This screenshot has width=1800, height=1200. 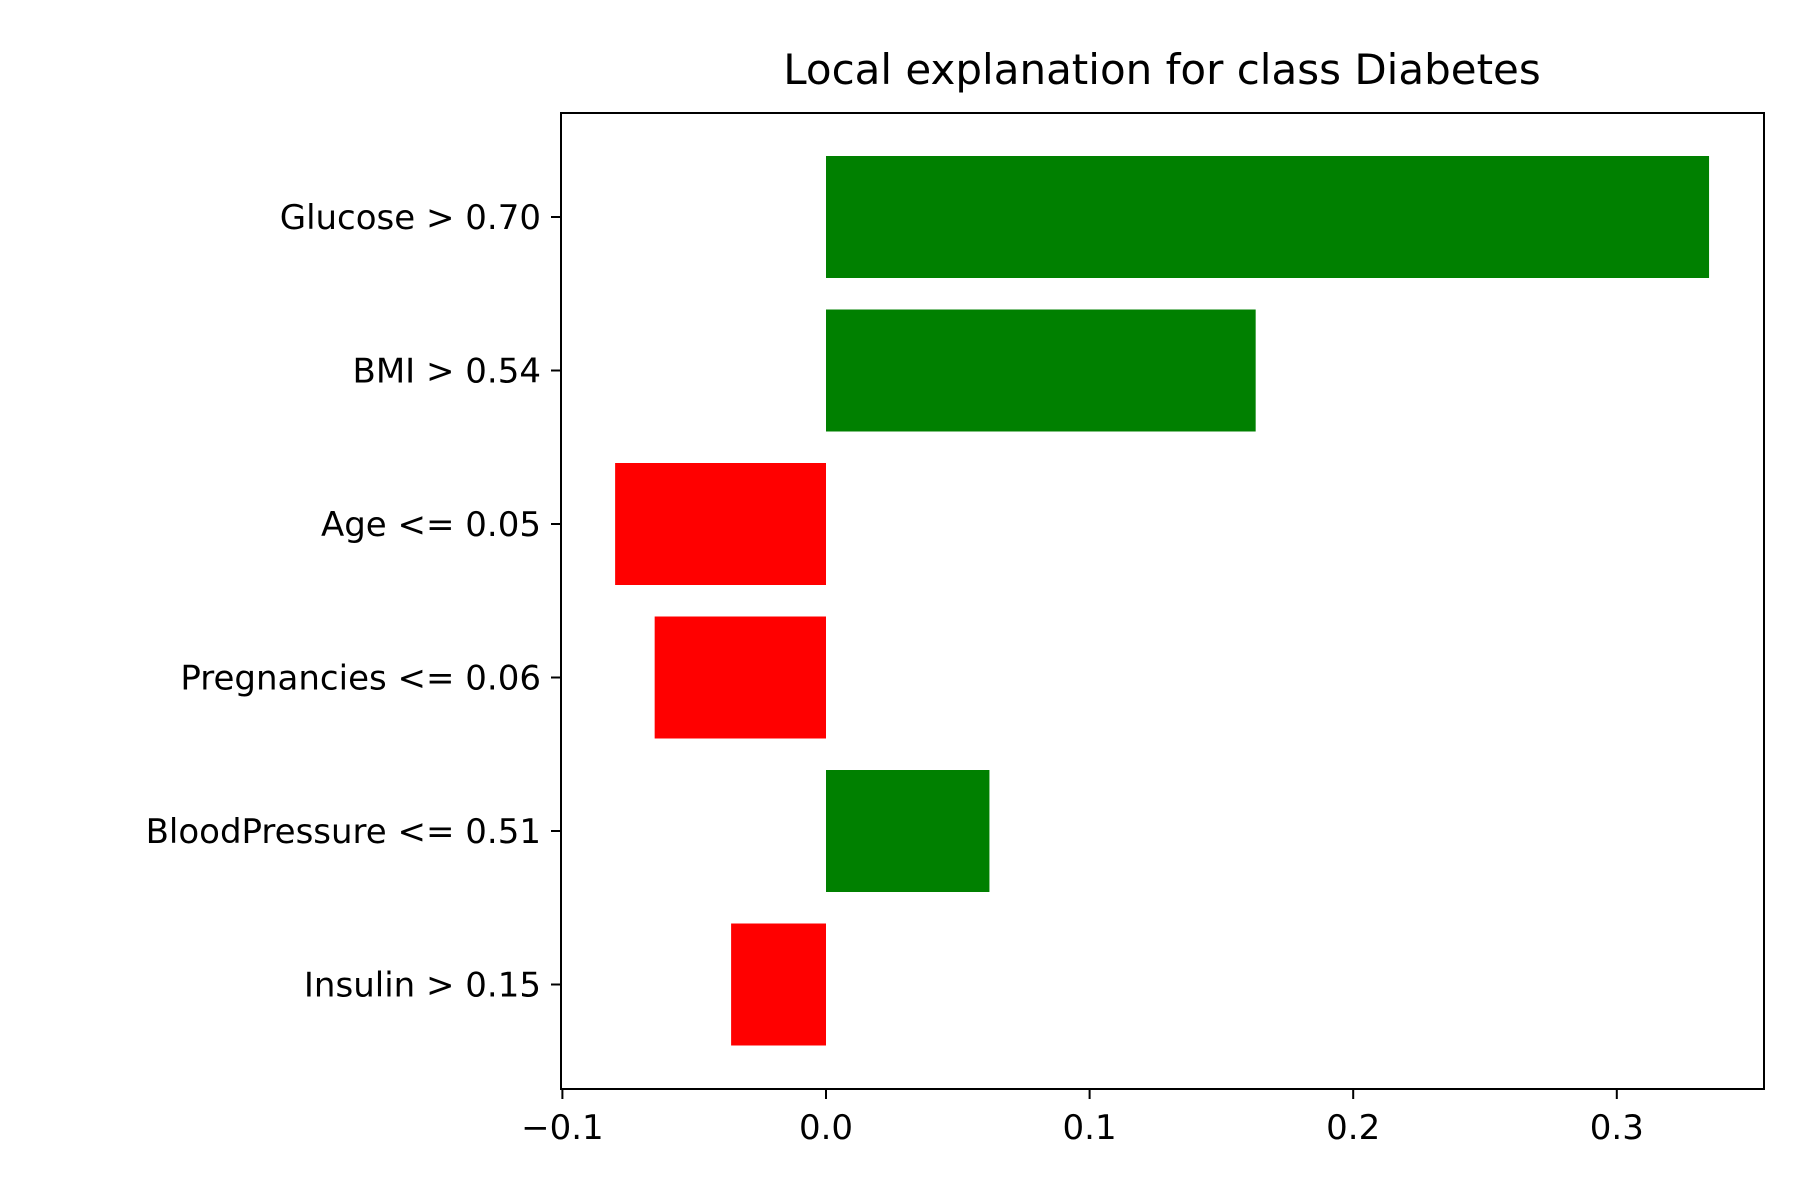 I want to click on x-tick-label: −0.1, so click(x=562, y=1128).